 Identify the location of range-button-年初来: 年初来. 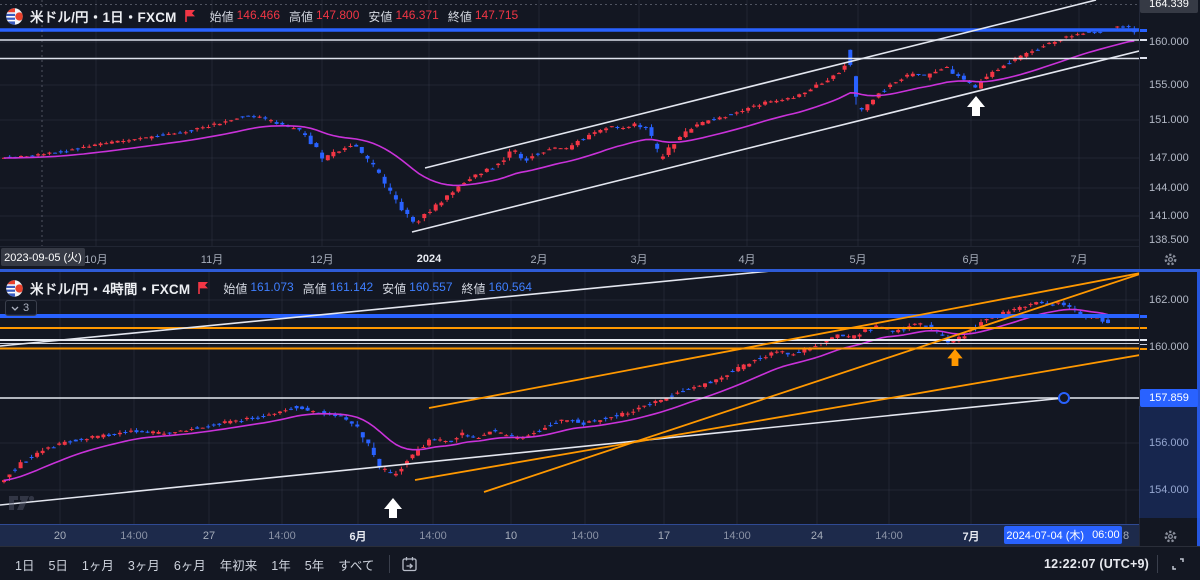
(238, 565).